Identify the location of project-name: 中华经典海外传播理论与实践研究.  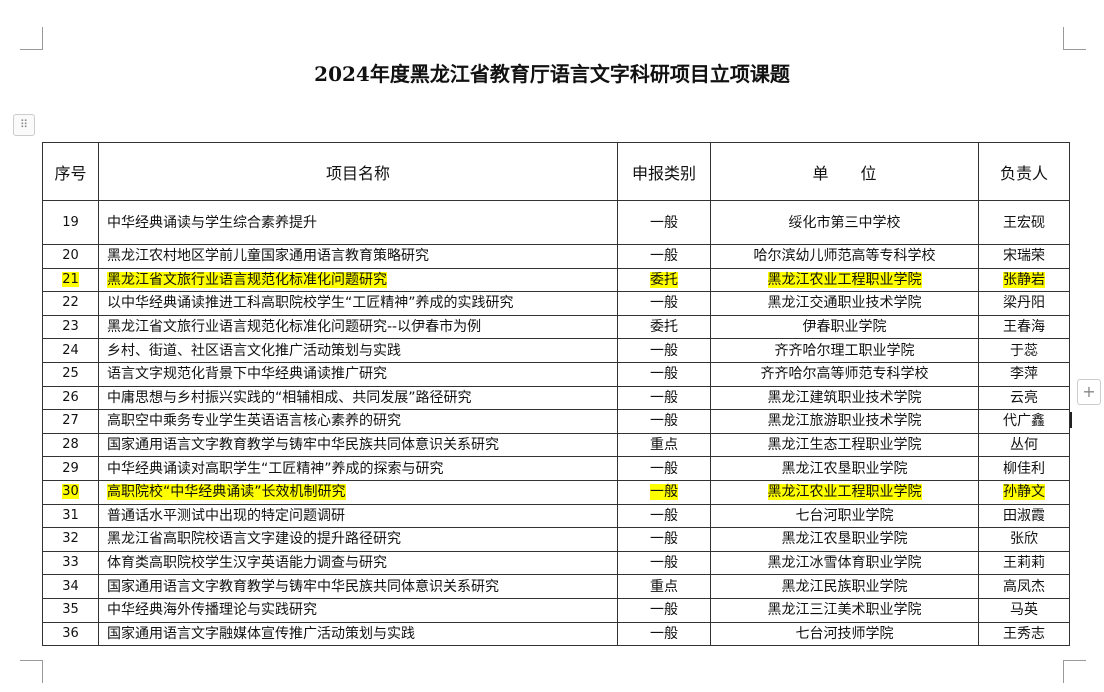
(212, 610).